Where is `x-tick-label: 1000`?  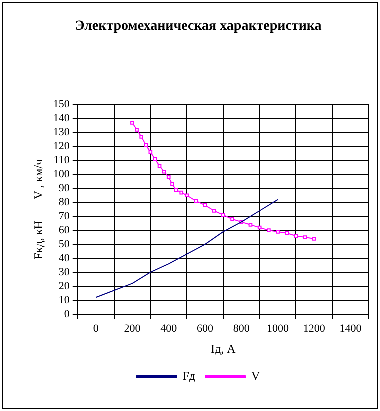
x-tick-label: 1000 is located at coordinates (278, 328).